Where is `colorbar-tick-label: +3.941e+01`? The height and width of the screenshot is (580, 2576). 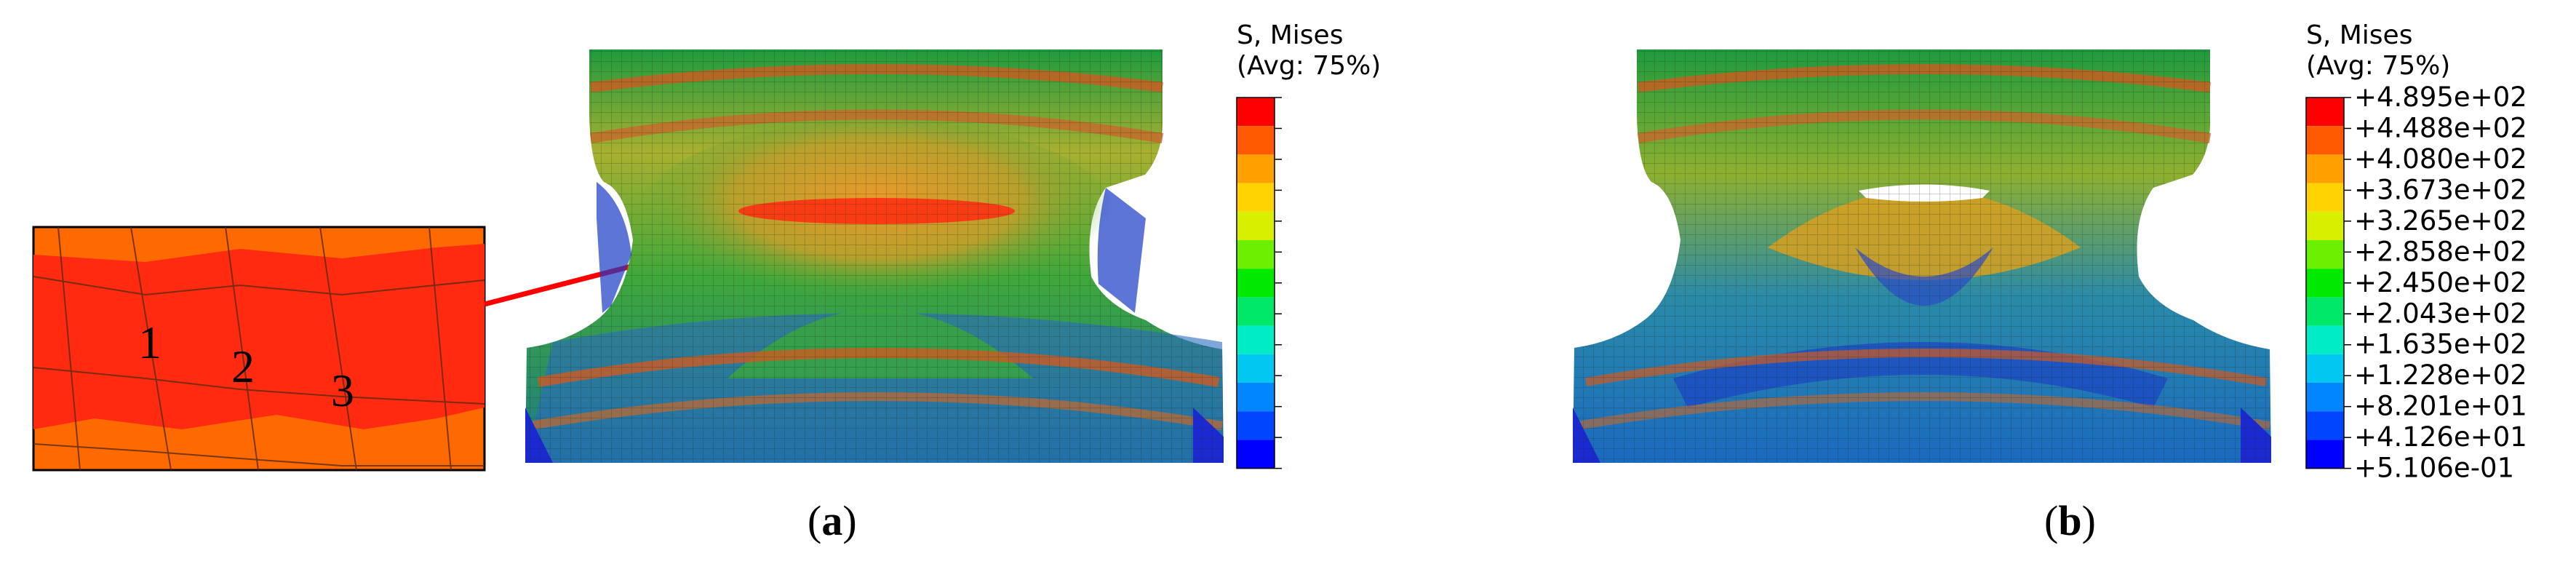 colorbar-tick-label: +3.941e+01 is located at coordinates (1286, 437).